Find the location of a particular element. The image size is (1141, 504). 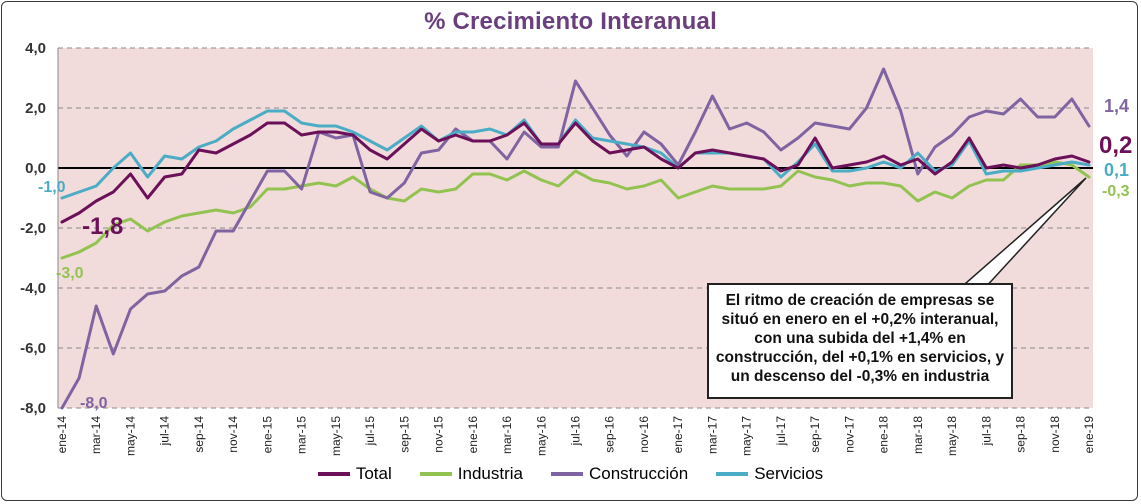

y-tick-label: -8,0 is located at coordinates (33, 408).